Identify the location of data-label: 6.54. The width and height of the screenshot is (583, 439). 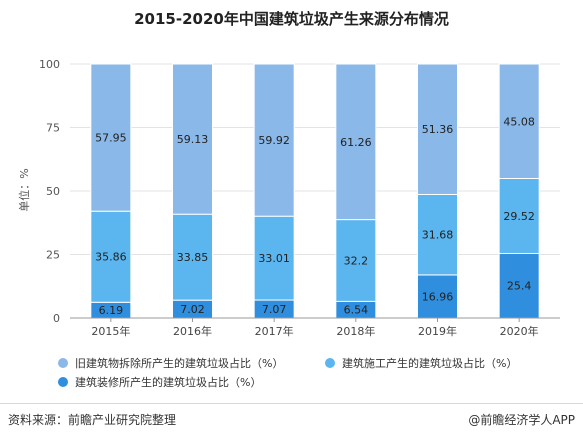
(356, 310).